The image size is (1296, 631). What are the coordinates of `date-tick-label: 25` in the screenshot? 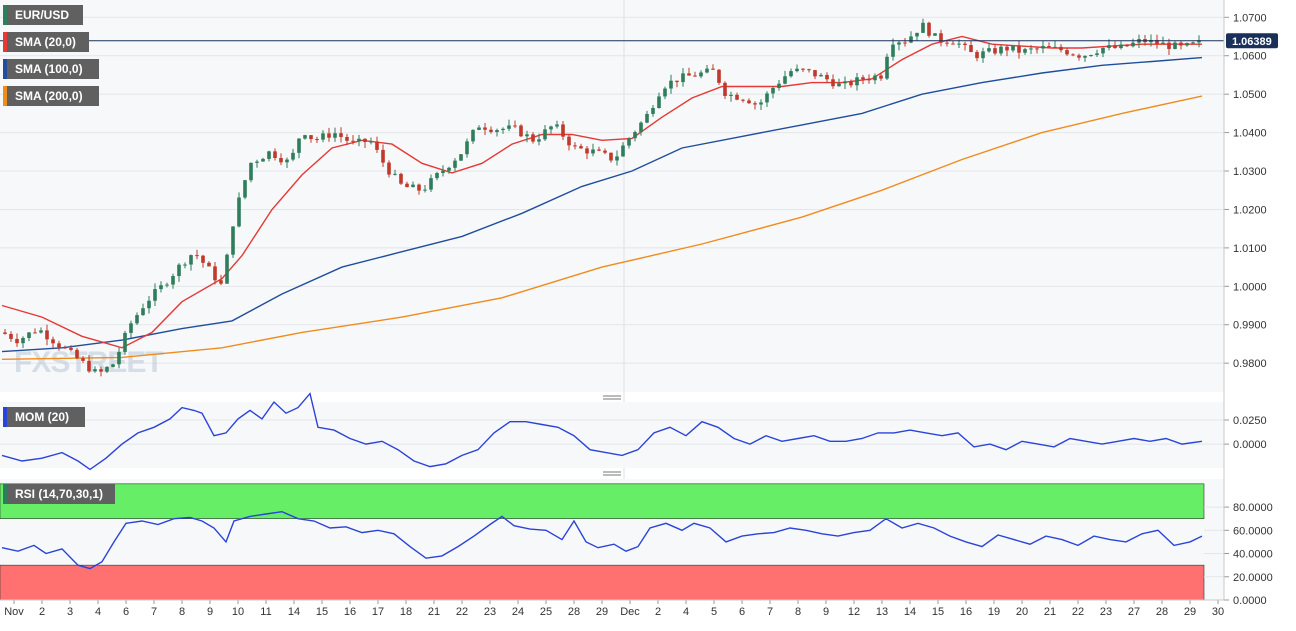 It's located at (546, 612).